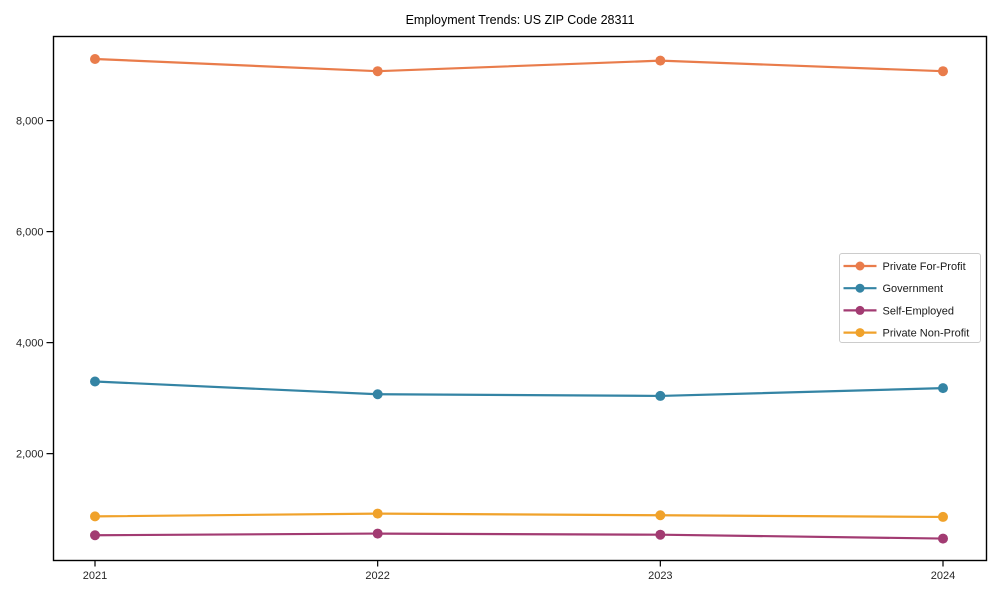 This screenshot has height=600, width=1000. What do you see at coordinates (924, 267) in the screenshot?
I see `legend-label: Private For-Profit` at bounding box center [924, 267].